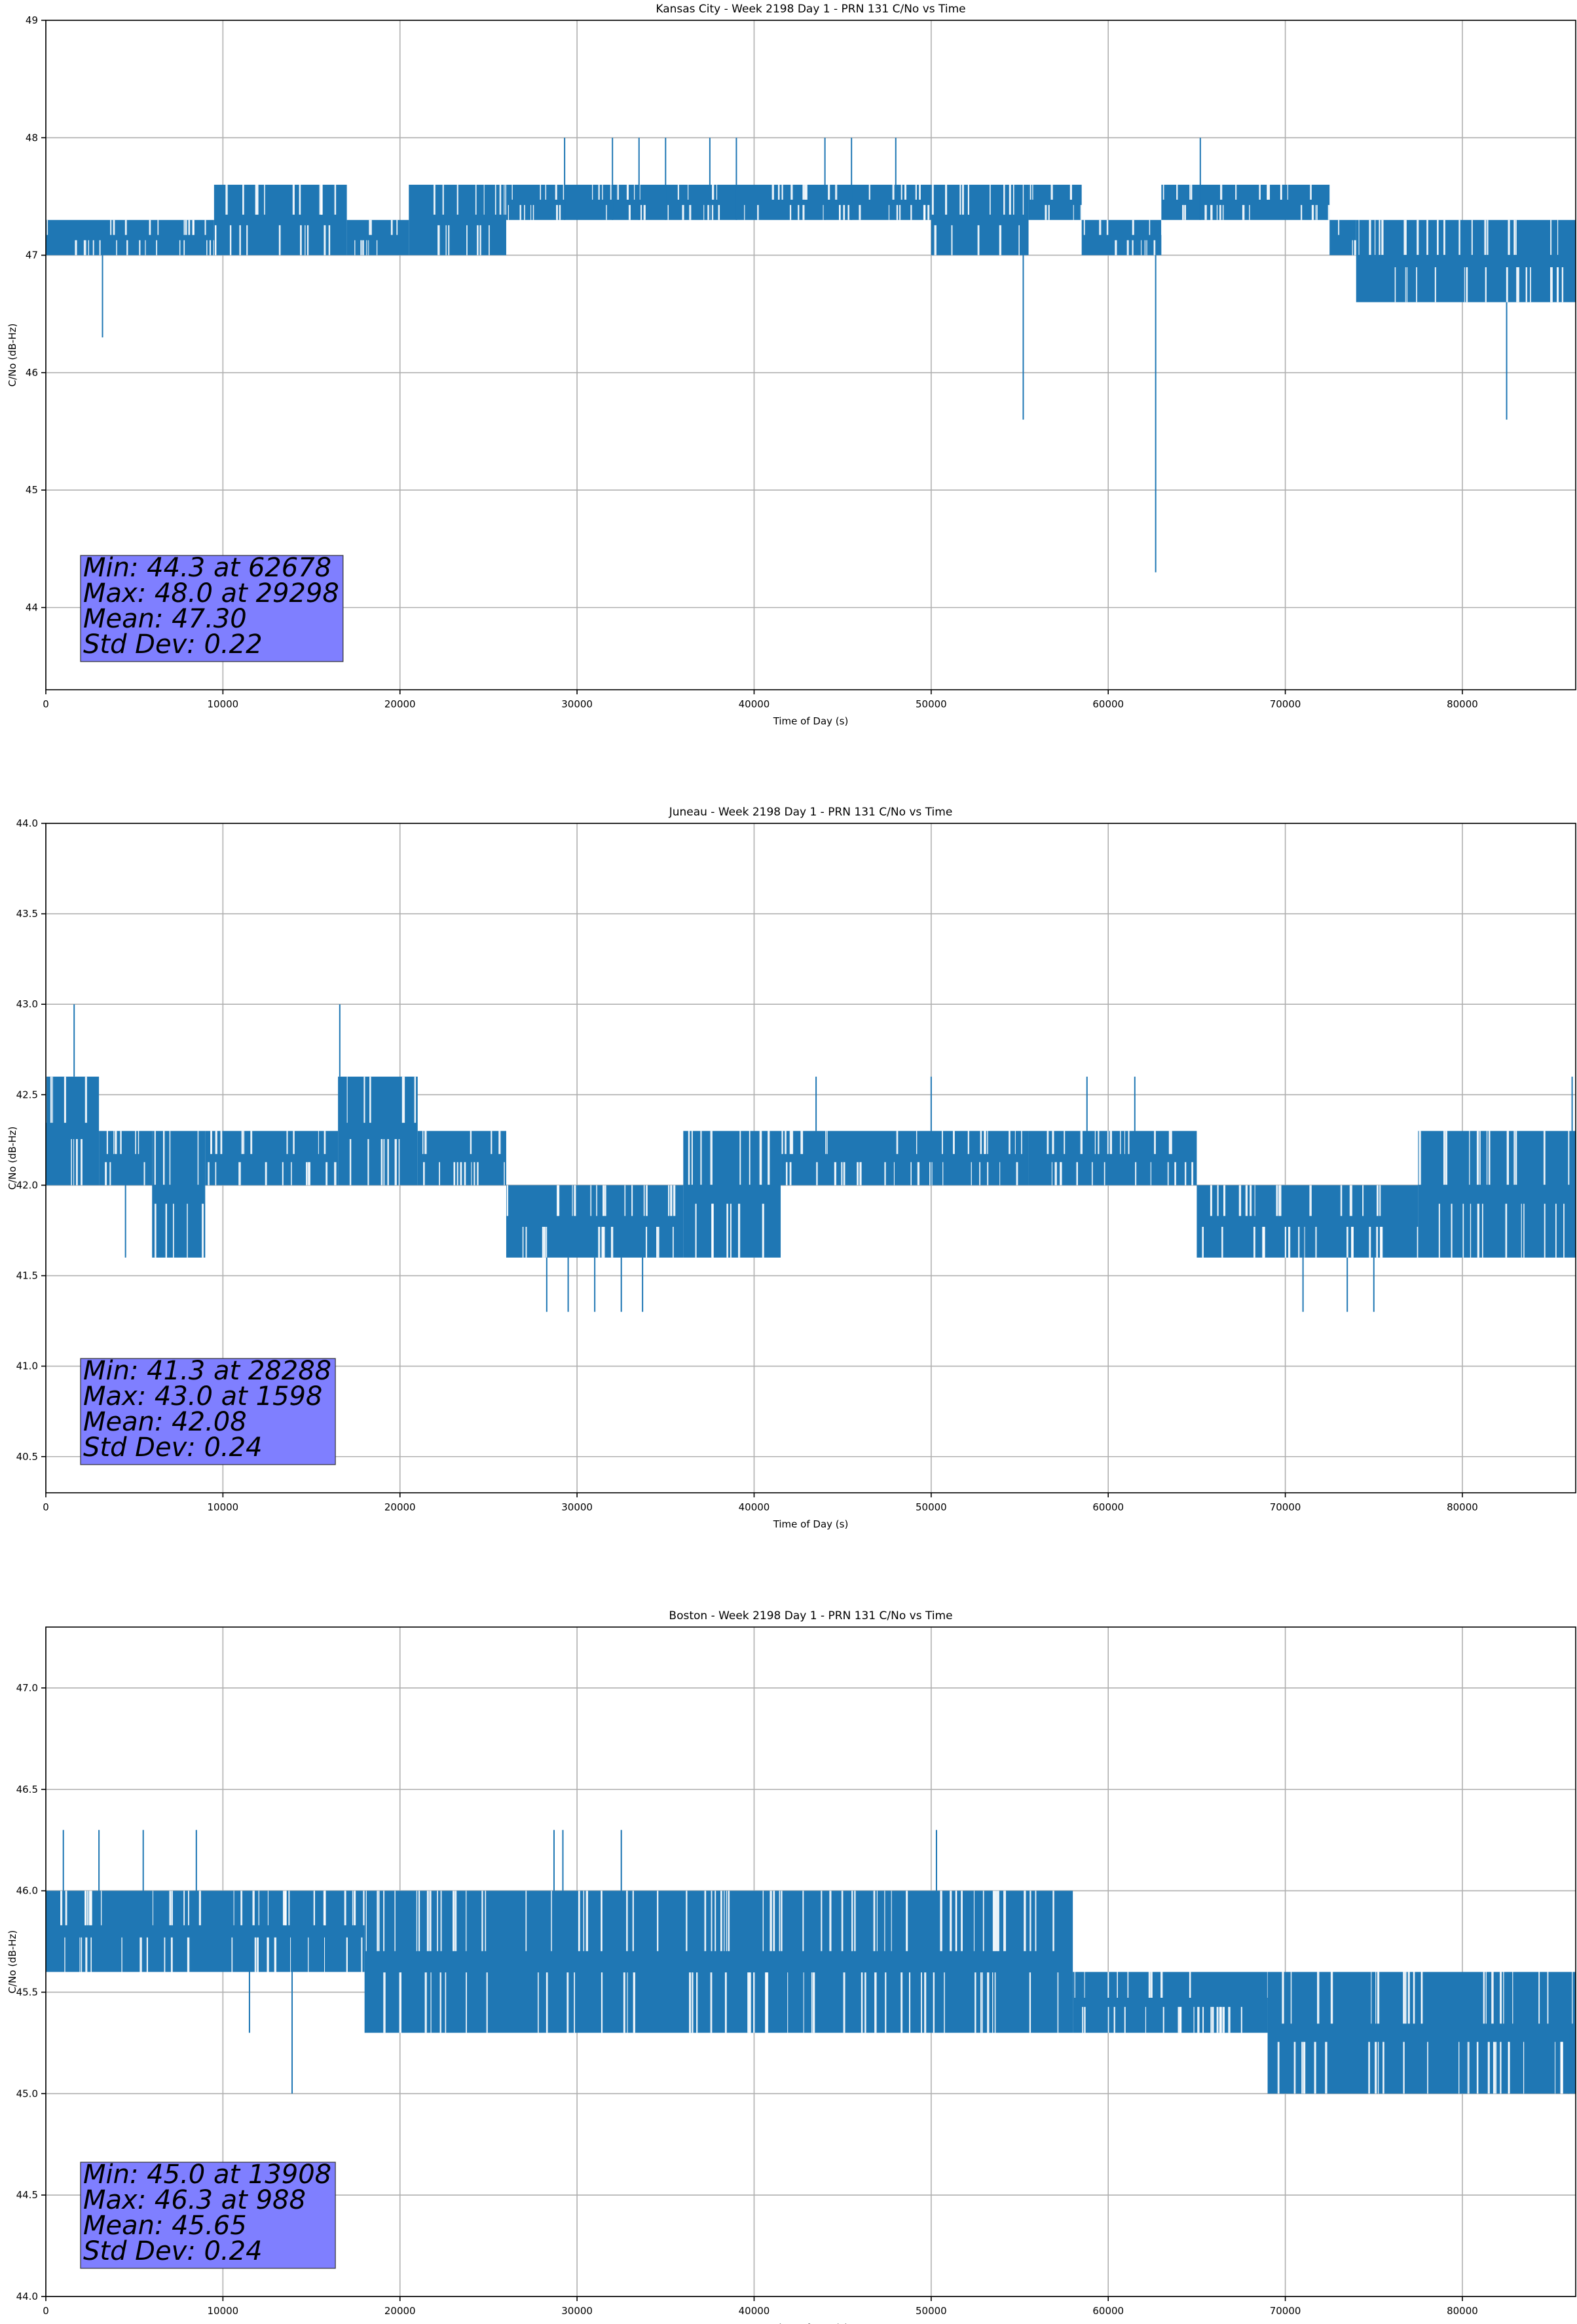 The height and width of the screenshot is (2324, 1577). Describe the element at coordinates (27, 1992) in the screenshot. I see `y-tick-label: 45.5` at that location.